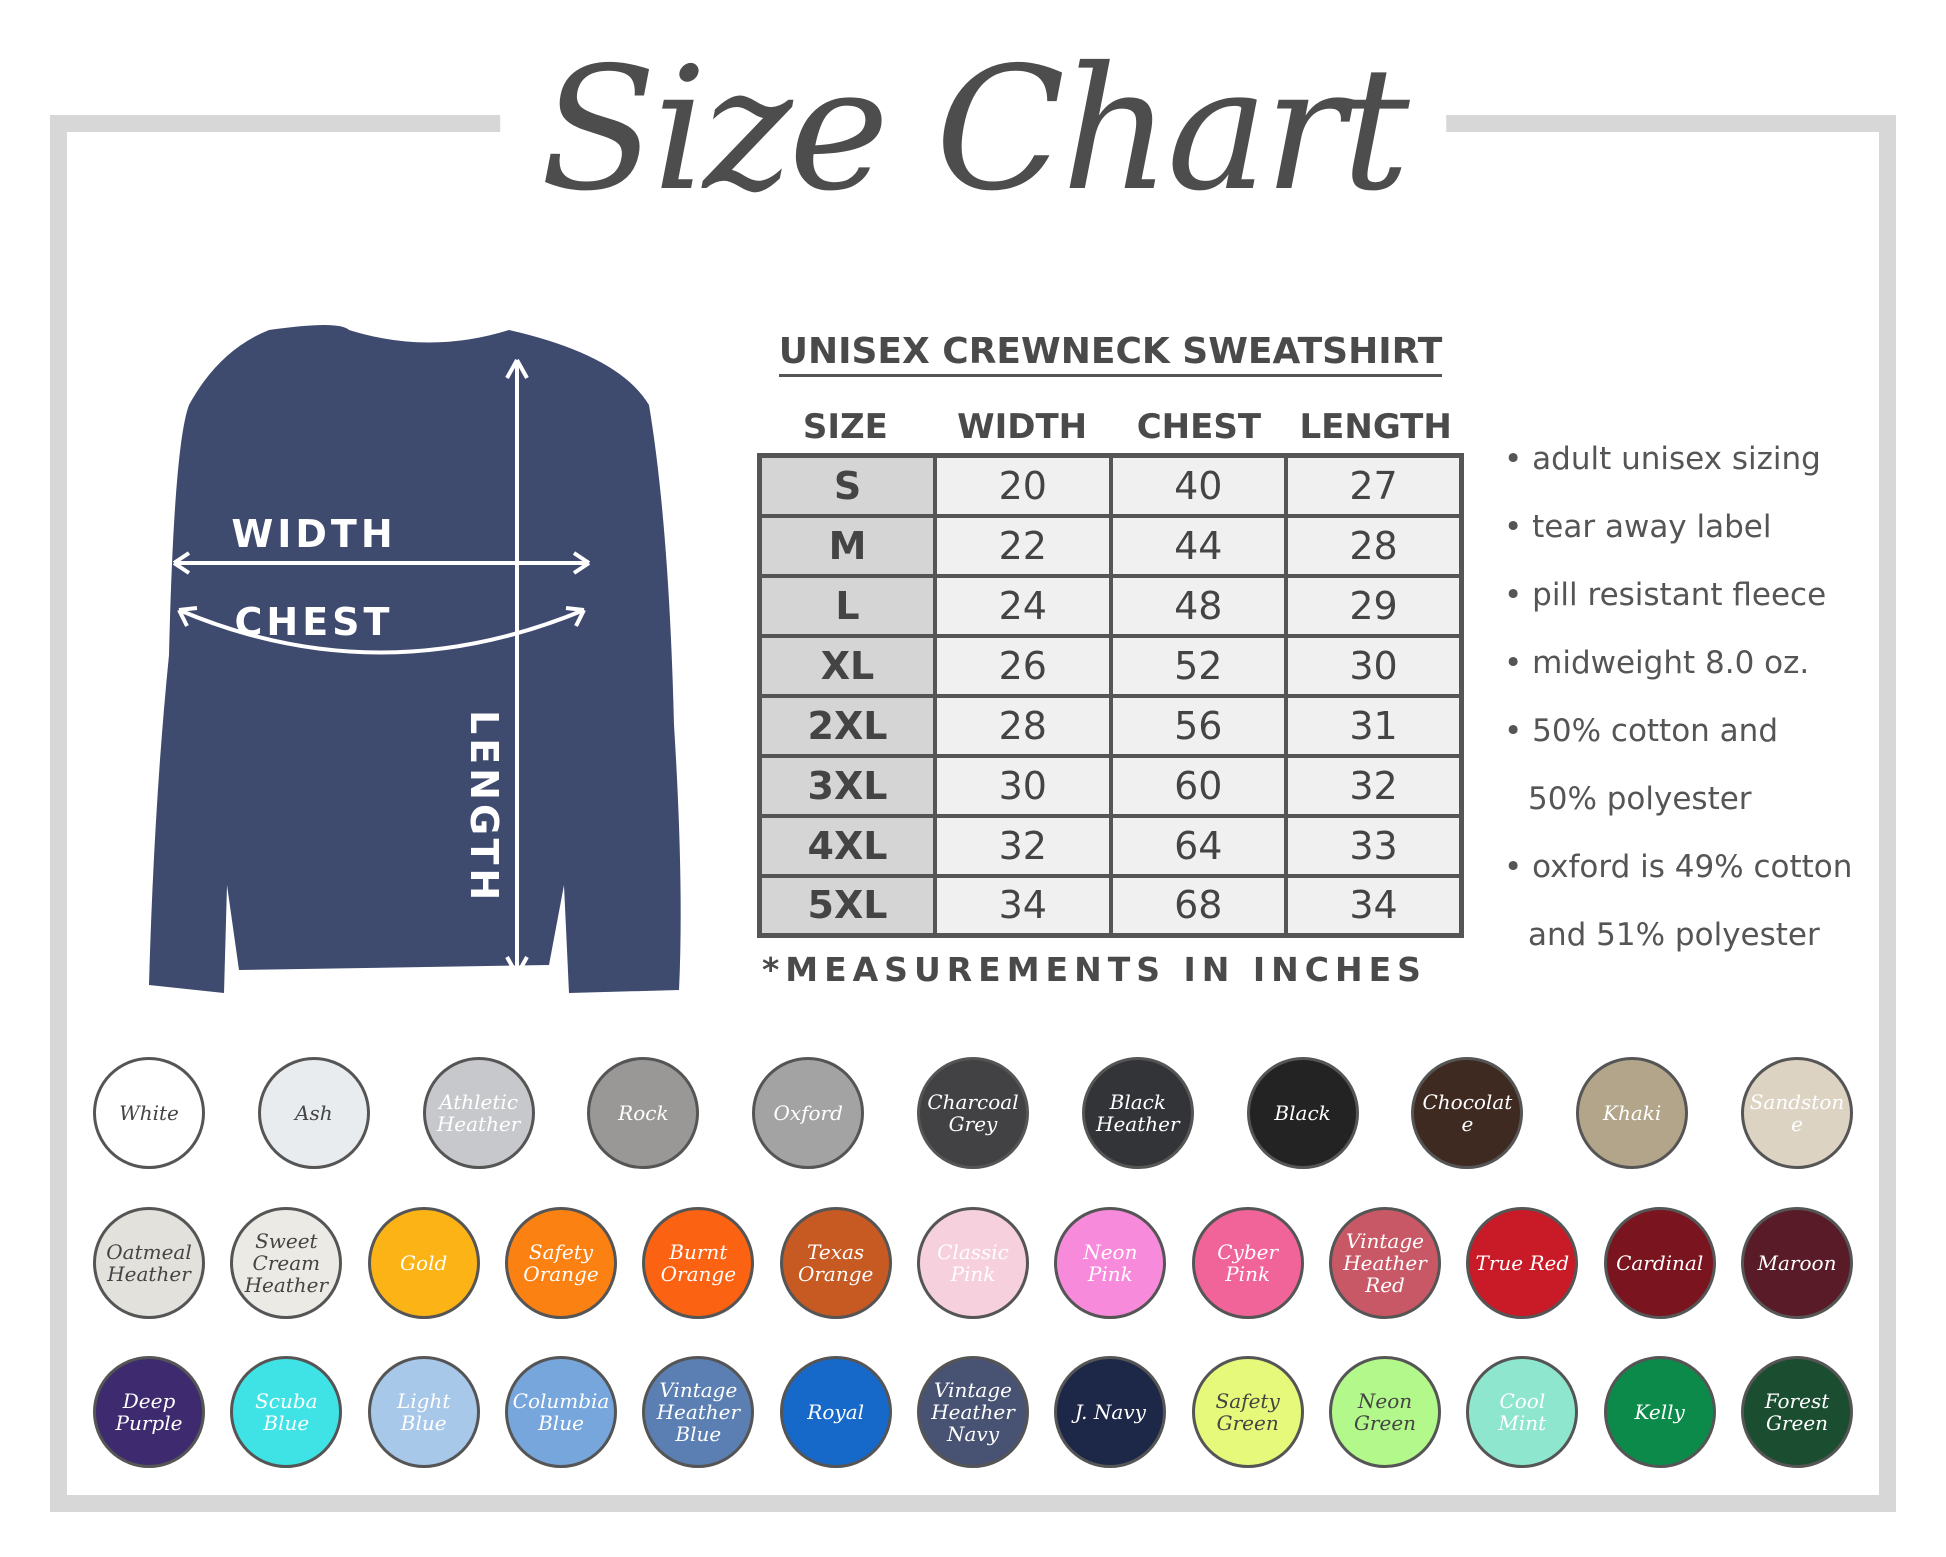 The image size is (1946, 1557). Describe the element at coordinates (835, 1263) in the screenshot. I see `color-swatch: Texas Orange` at that location.